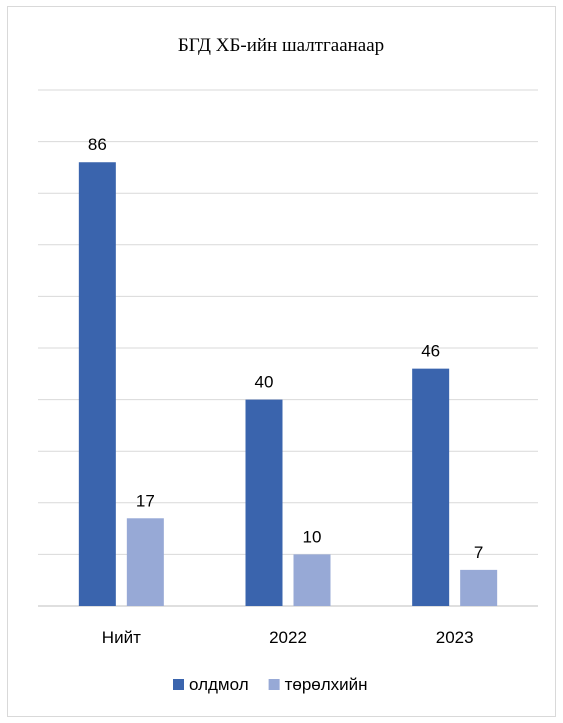 The image size is (563, 723). Describe the element at coordinates (264, 502) in the screenshot. I see `bar-олдмол-2022` at that location.